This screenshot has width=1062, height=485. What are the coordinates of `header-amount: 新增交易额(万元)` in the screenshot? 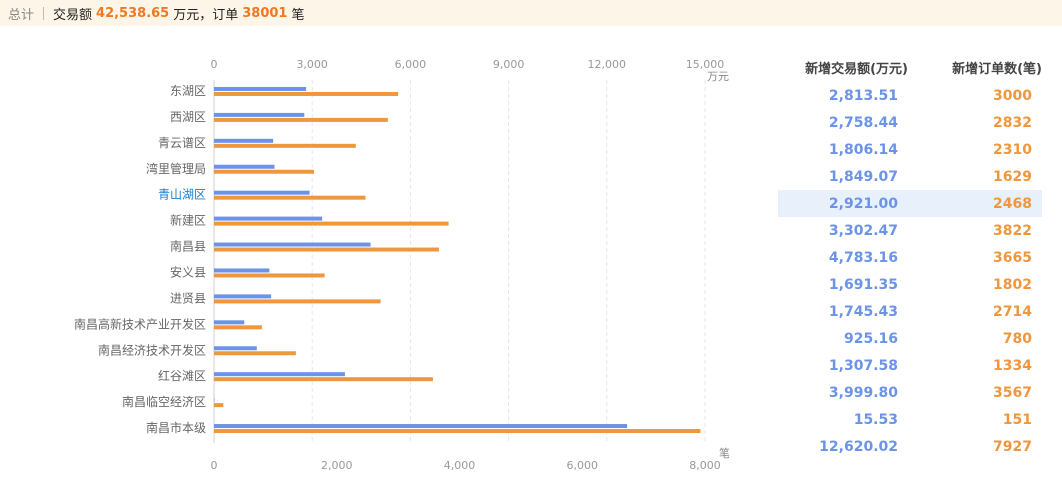 It's located at (843, 67).